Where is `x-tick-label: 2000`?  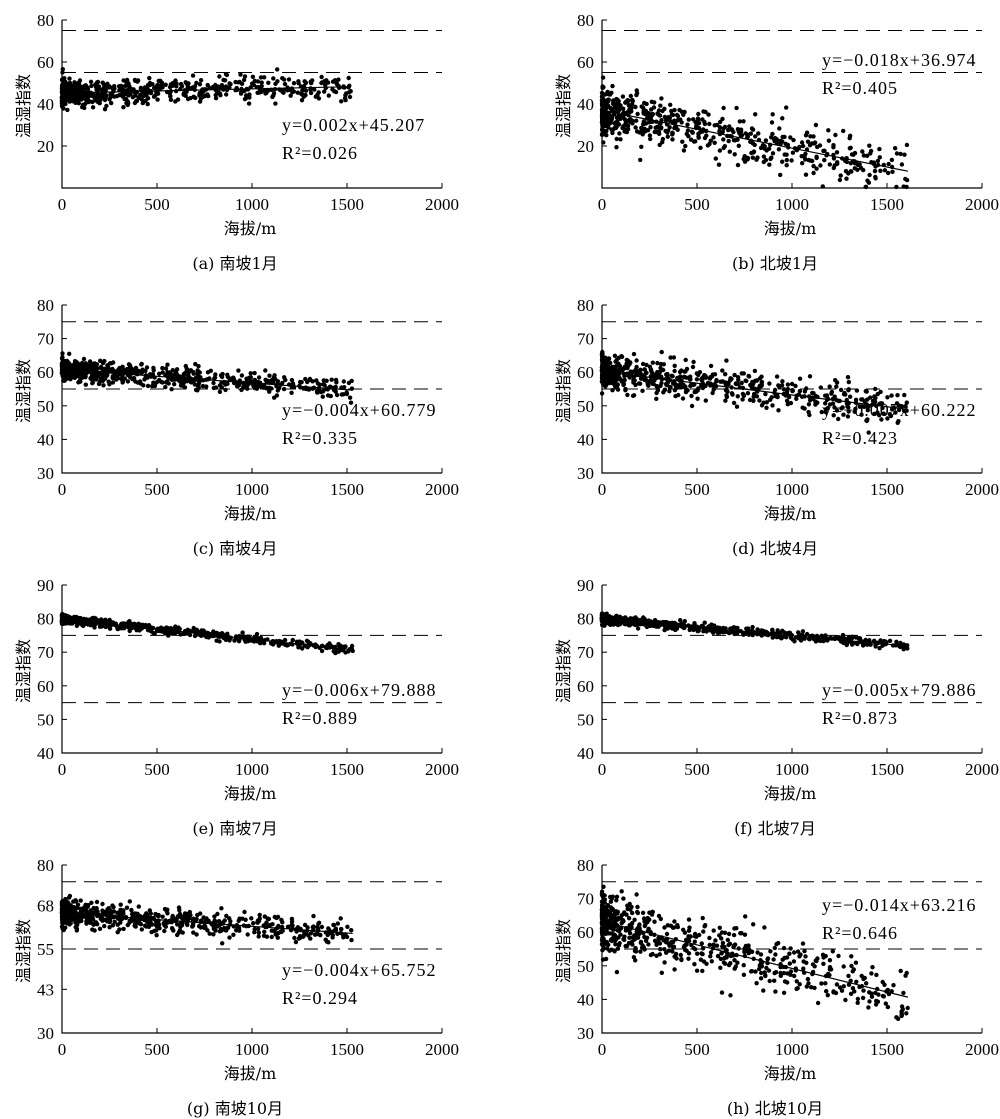
x-tick-label: 2000 is located at coordinates (442, 1049).